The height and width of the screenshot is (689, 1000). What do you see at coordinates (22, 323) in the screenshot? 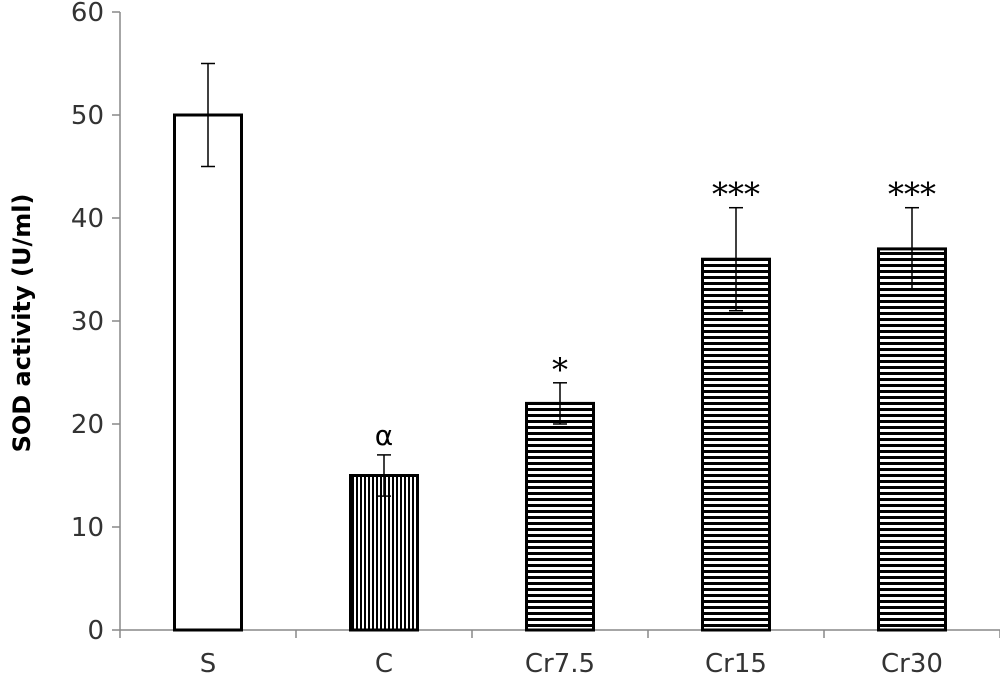
I see `y-axis-title: SOD activity (U/ml)` at bounding box center [22, 323].